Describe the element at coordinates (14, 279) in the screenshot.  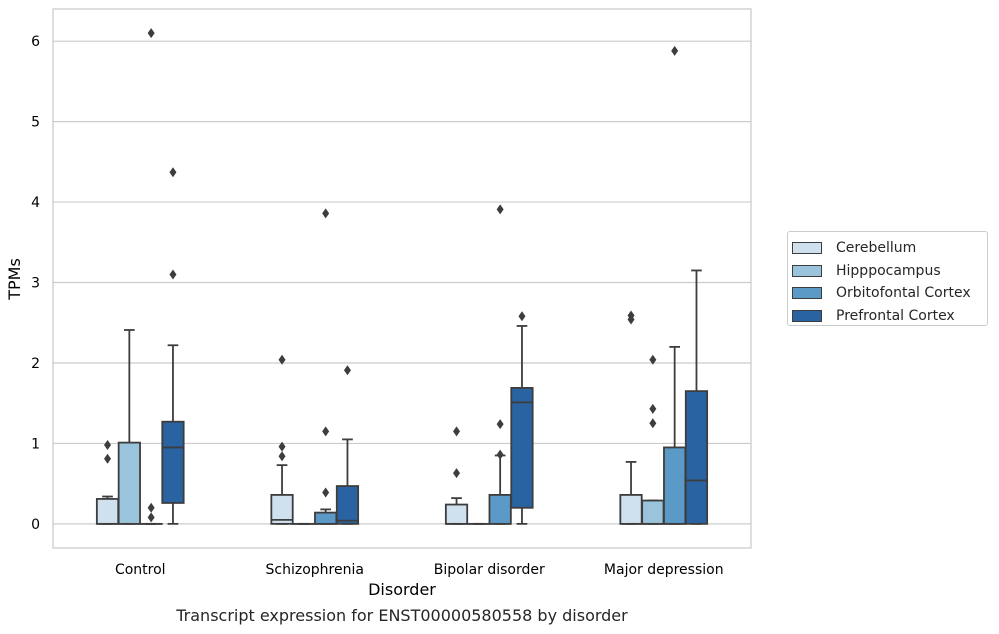
I see `y-axis-label: TPMs` at that location.